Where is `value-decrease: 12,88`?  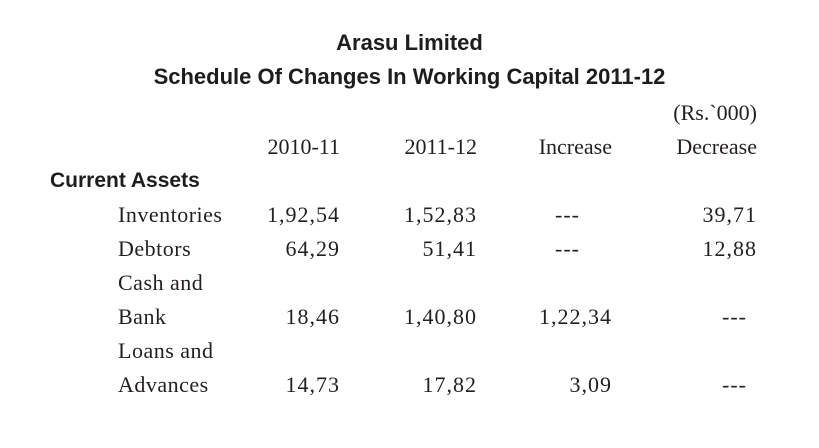
value-decrease: 12,88 is located at coordinates (729, 248).